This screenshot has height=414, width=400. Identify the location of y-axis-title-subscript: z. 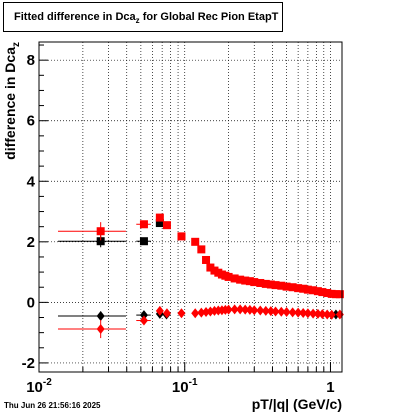
(16, 44).